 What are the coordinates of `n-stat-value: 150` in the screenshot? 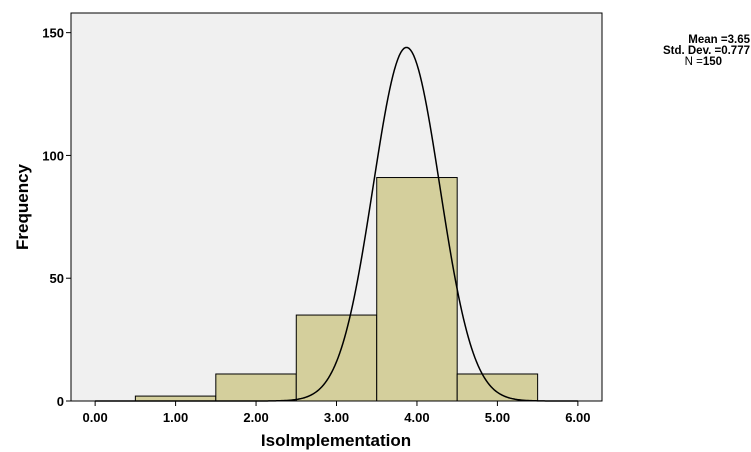 It's located at (712, 62).